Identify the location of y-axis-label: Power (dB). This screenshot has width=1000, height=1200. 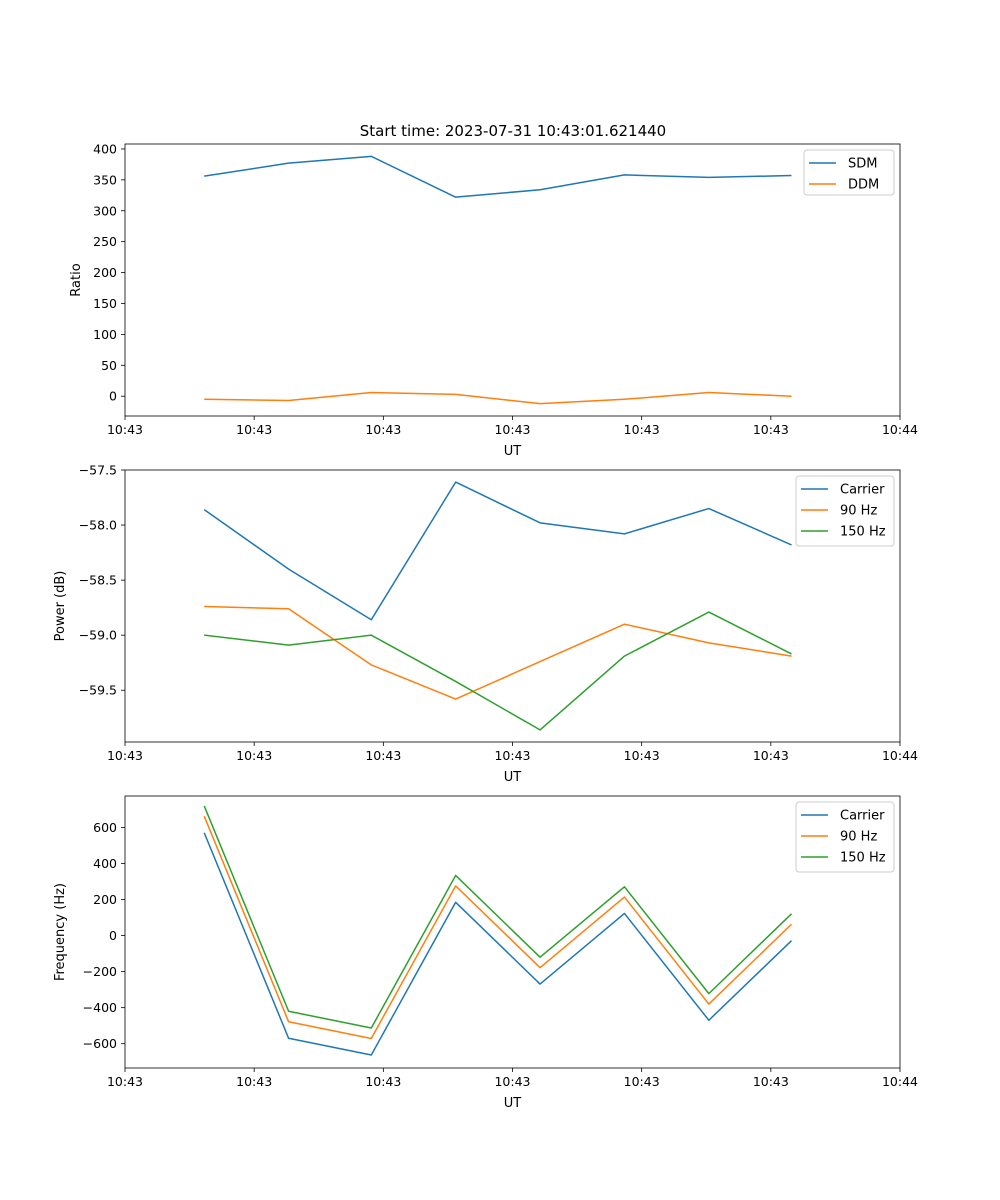
(60, 606).